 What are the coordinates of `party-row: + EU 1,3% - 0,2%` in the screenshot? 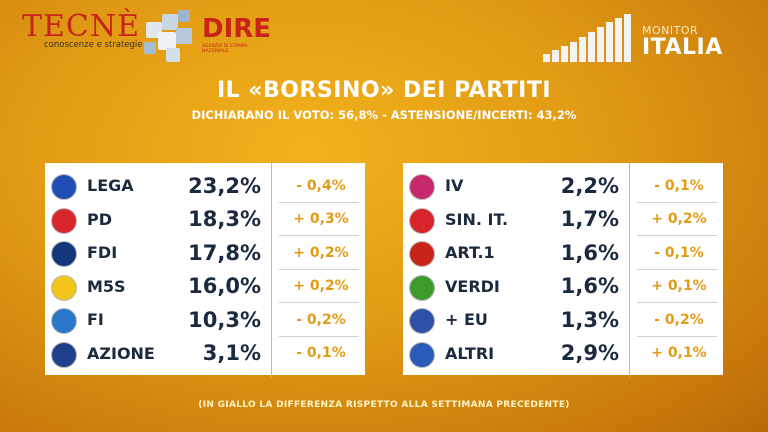 It's located at (563, 320).